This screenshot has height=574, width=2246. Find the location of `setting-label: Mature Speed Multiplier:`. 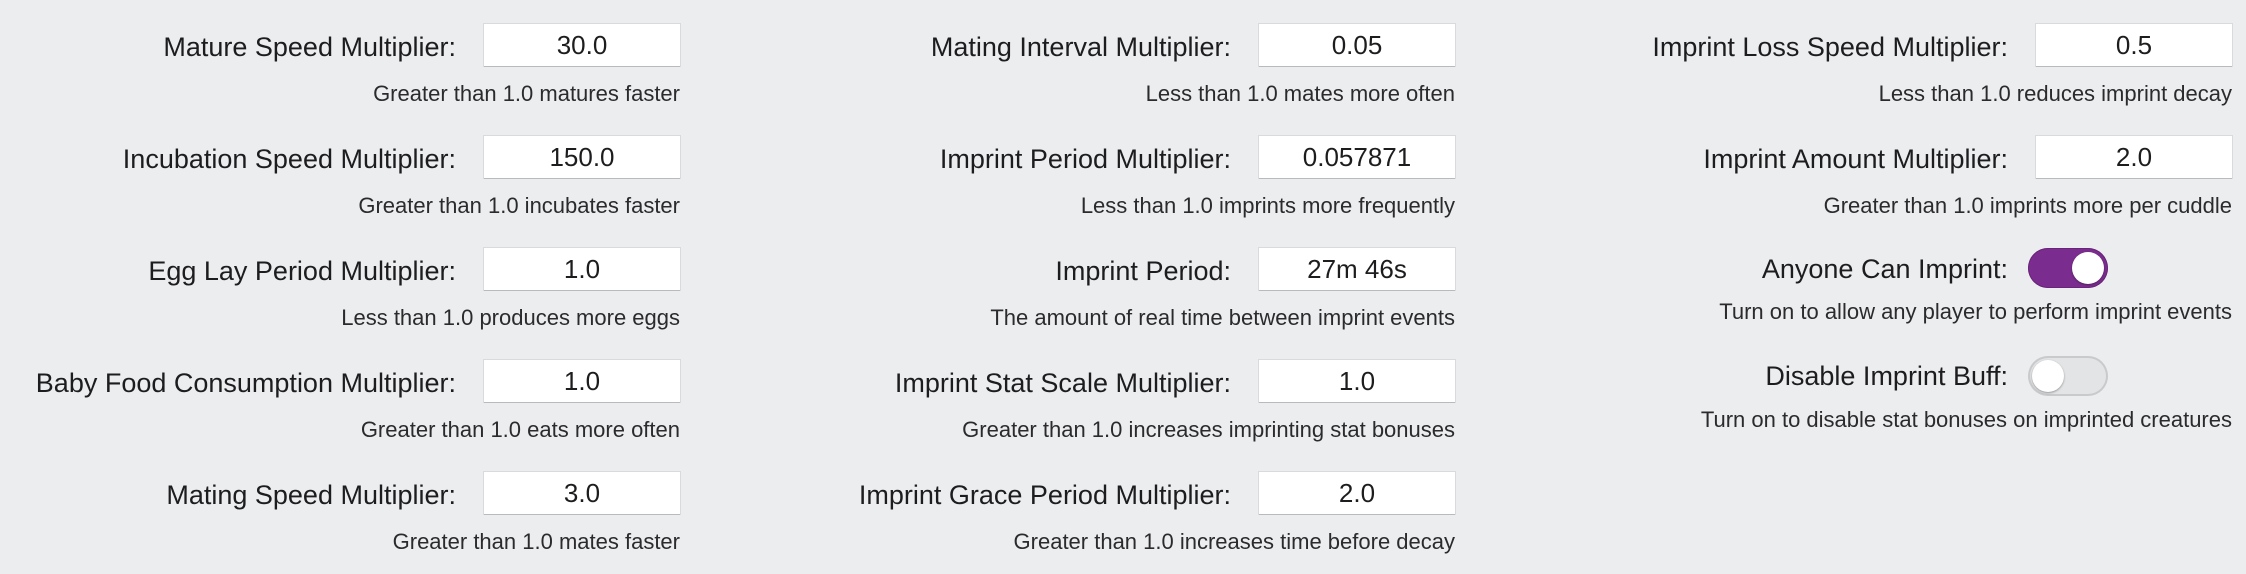

setting-label: Mature Speed Multiplier: is located at coordinates (309, 47).